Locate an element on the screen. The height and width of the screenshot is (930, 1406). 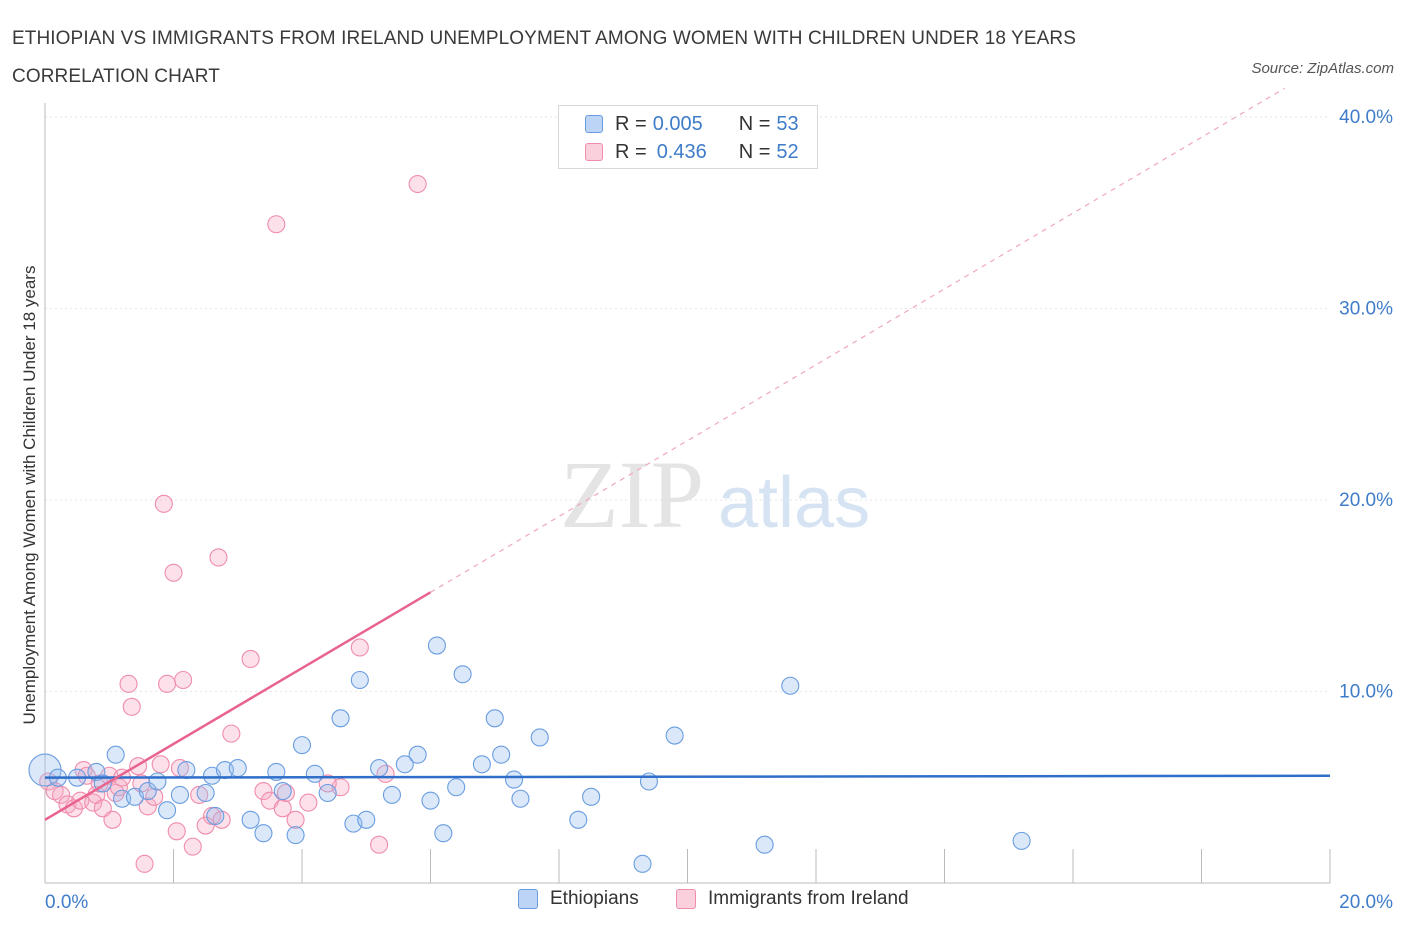
legend-n-value: 53 is located at coordinates (787, 123).